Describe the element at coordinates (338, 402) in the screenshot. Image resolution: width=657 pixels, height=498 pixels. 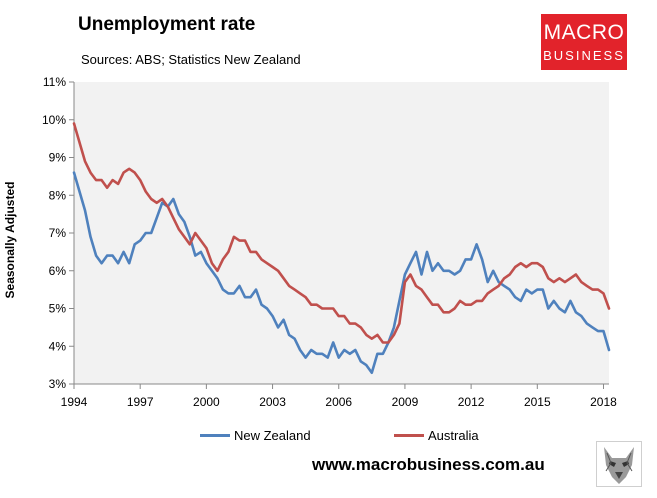
I see `x-tick-label: 2006` at that location.